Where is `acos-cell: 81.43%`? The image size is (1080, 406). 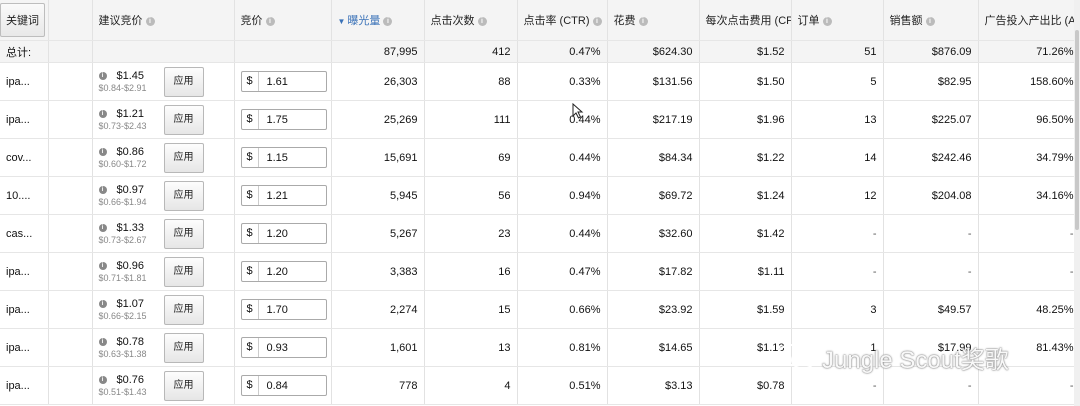 acos-cell: 81.43% is located at coordinates (1029, 347).